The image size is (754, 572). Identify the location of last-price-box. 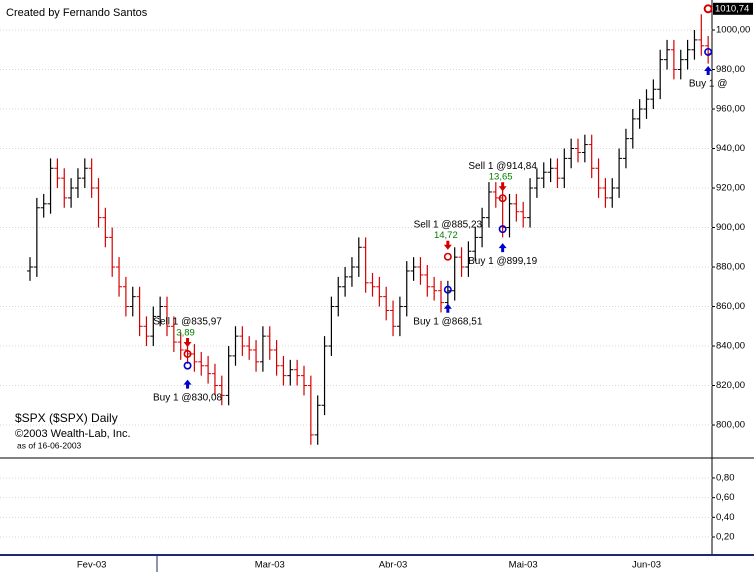
(733, 8).